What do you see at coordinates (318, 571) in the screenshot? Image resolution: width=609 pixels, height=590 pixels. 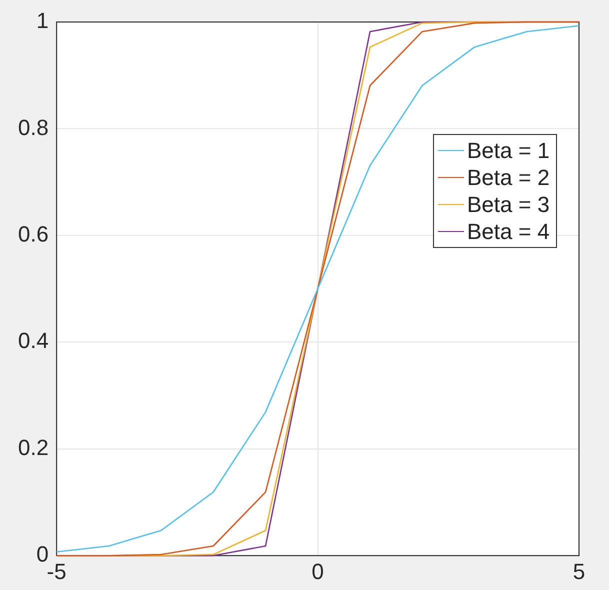 I see `x-tick-label: 0` at bounding box center [318, 571].